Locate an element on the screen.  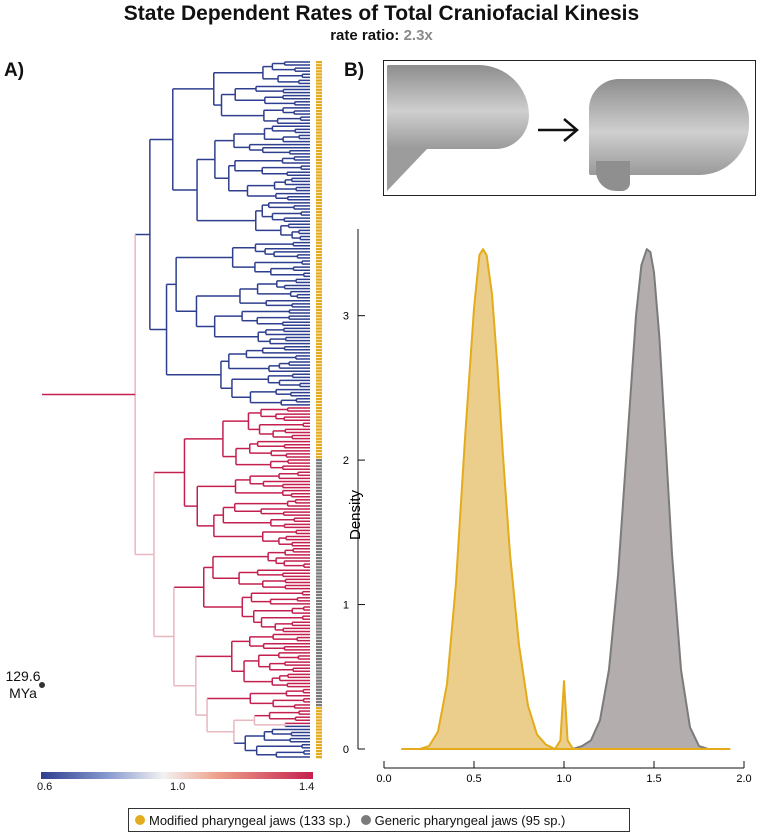
root-node-marker is located at coordinates (42, 685).